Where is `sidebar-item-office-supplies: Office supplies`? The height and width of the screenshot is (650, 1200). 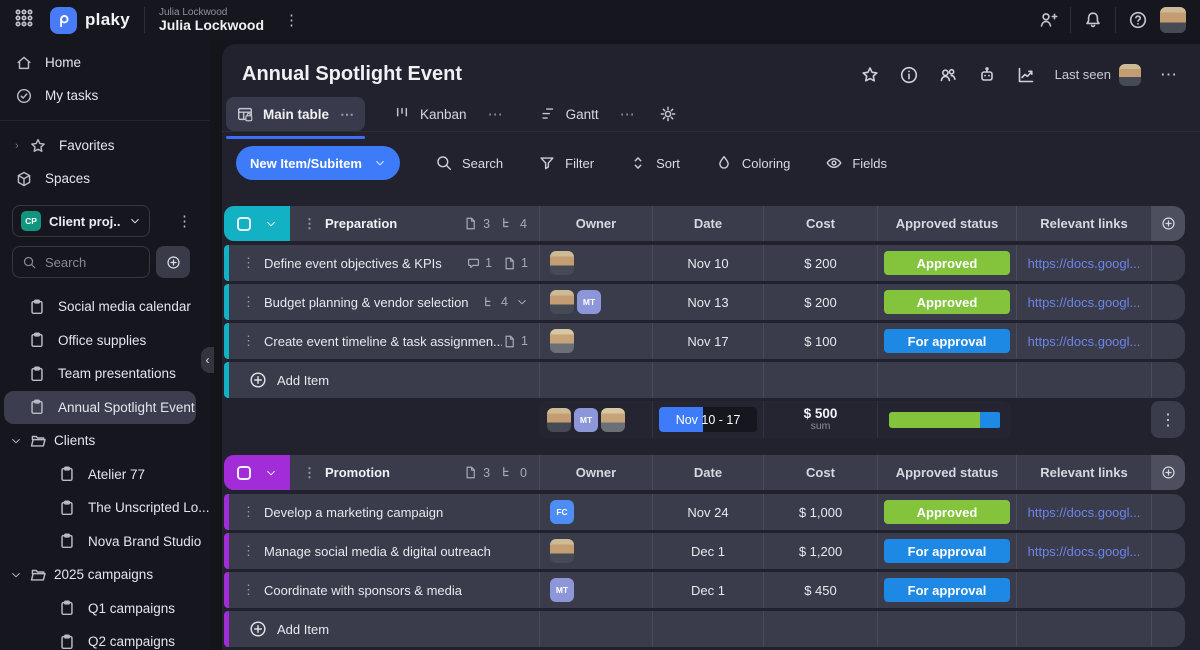
sidebar-item-office-supplies: Office supplies is located at coordinates (105, 341).